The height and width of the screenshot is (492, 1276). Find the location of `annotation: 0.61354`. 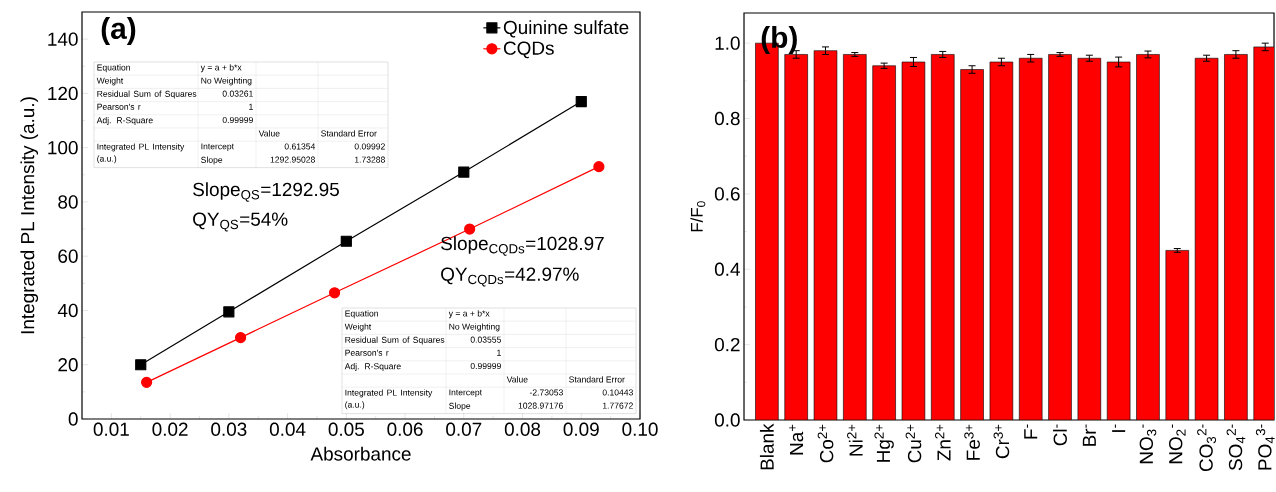

annotation: 0.61354 is located at coordinates (300, 146).